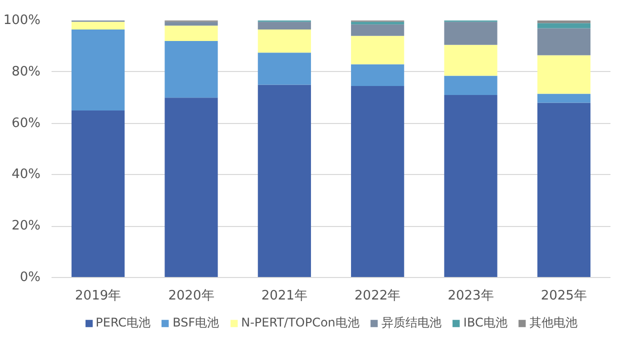  What do you see at coordinates (98, 296) in the screenshot?
I see `x-tick-label: 2019年` at bounding box center [98, 296].